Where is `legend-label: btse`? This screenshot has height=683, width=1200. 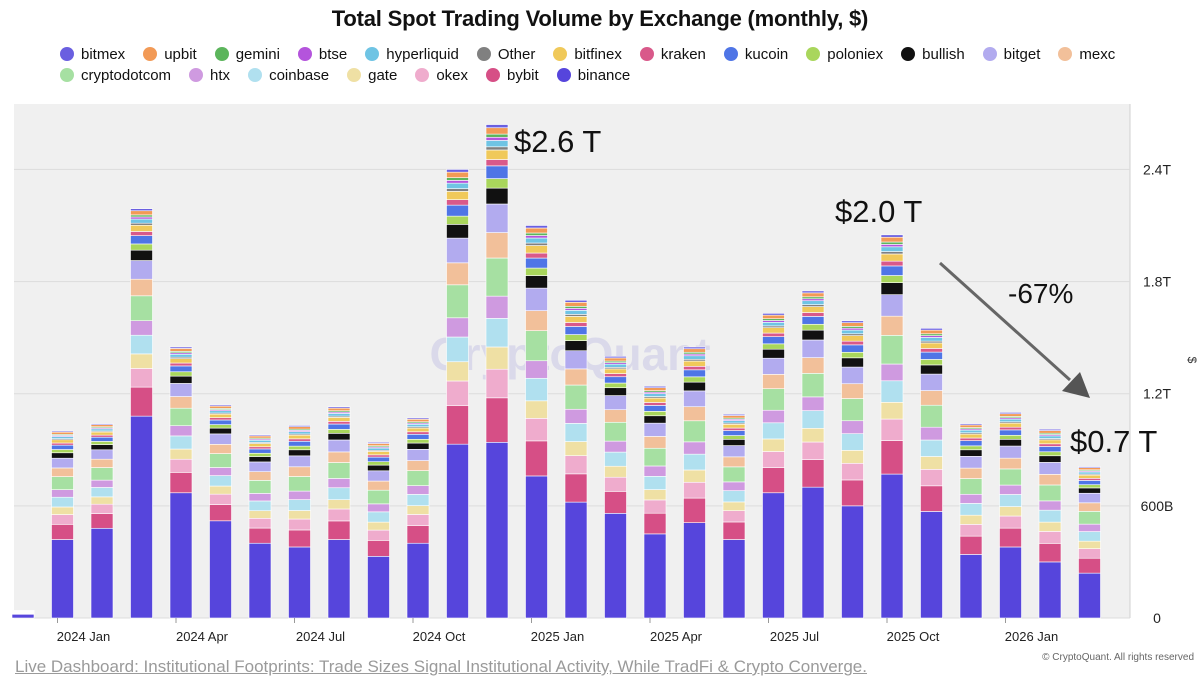
legend-label: btse is located at coordinates (333, 54).